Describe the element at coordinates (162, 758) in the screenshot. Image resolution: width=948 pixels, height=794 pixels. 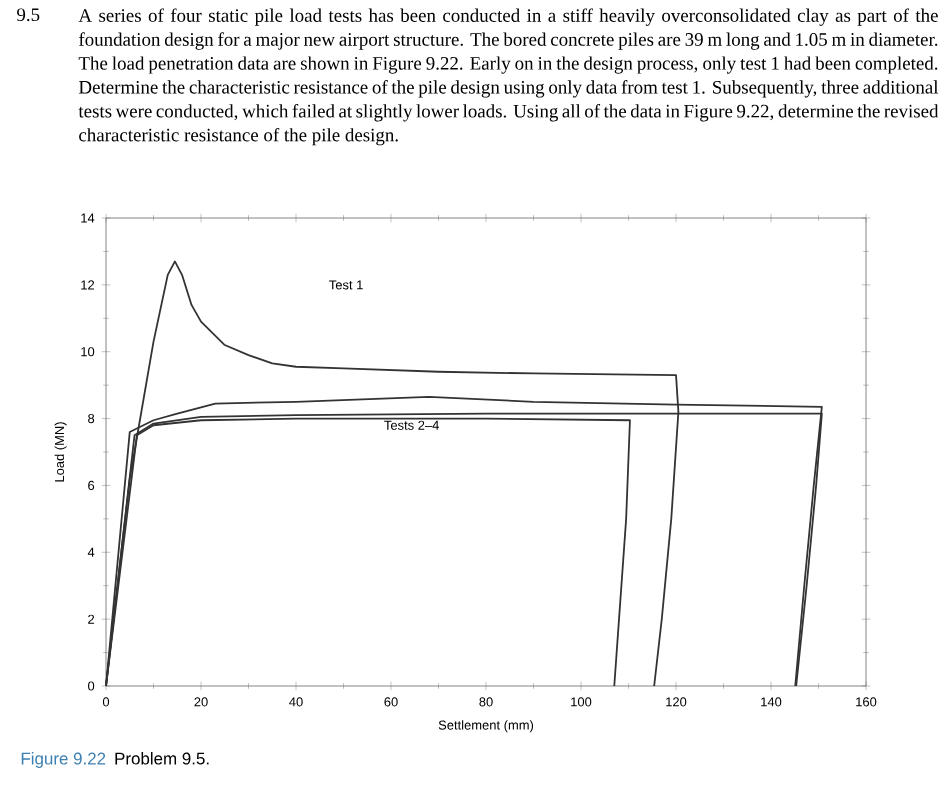
I see `text: Problem 9.5.` at that location.